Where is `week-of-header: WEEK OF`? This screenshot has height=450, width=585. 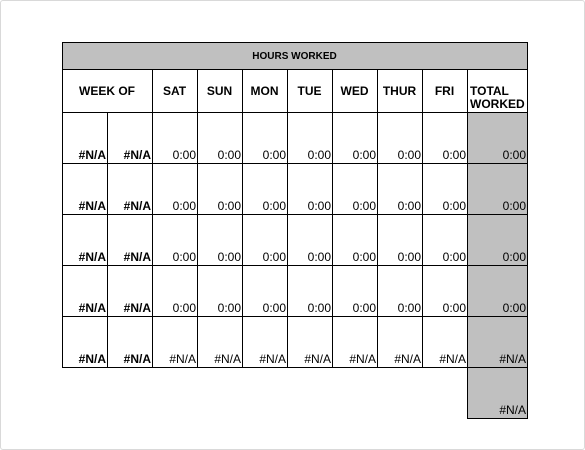
week-of-header: WEEK OF is located at coordinates (107, 91).